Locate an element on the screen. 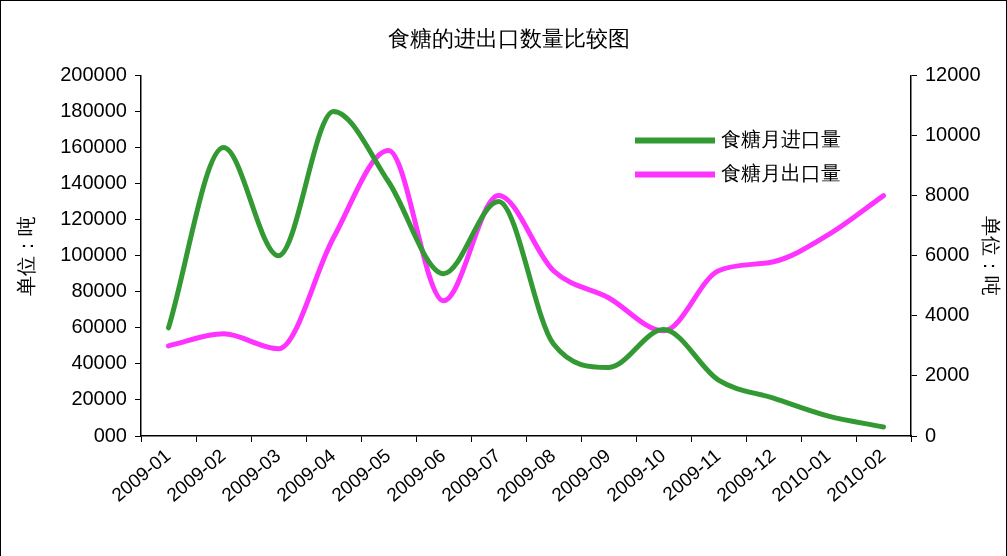 The width and height of the screenshot is (1007, 556). y-tick-label: 60000 is located at coordinates (99, 326).